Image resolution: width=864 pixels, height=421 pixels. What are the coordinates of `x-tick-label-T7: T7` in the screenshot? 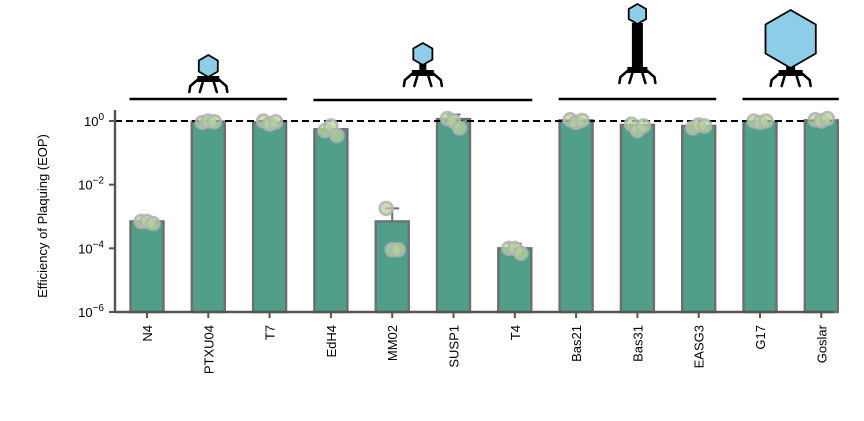 It's located at (270, 332).